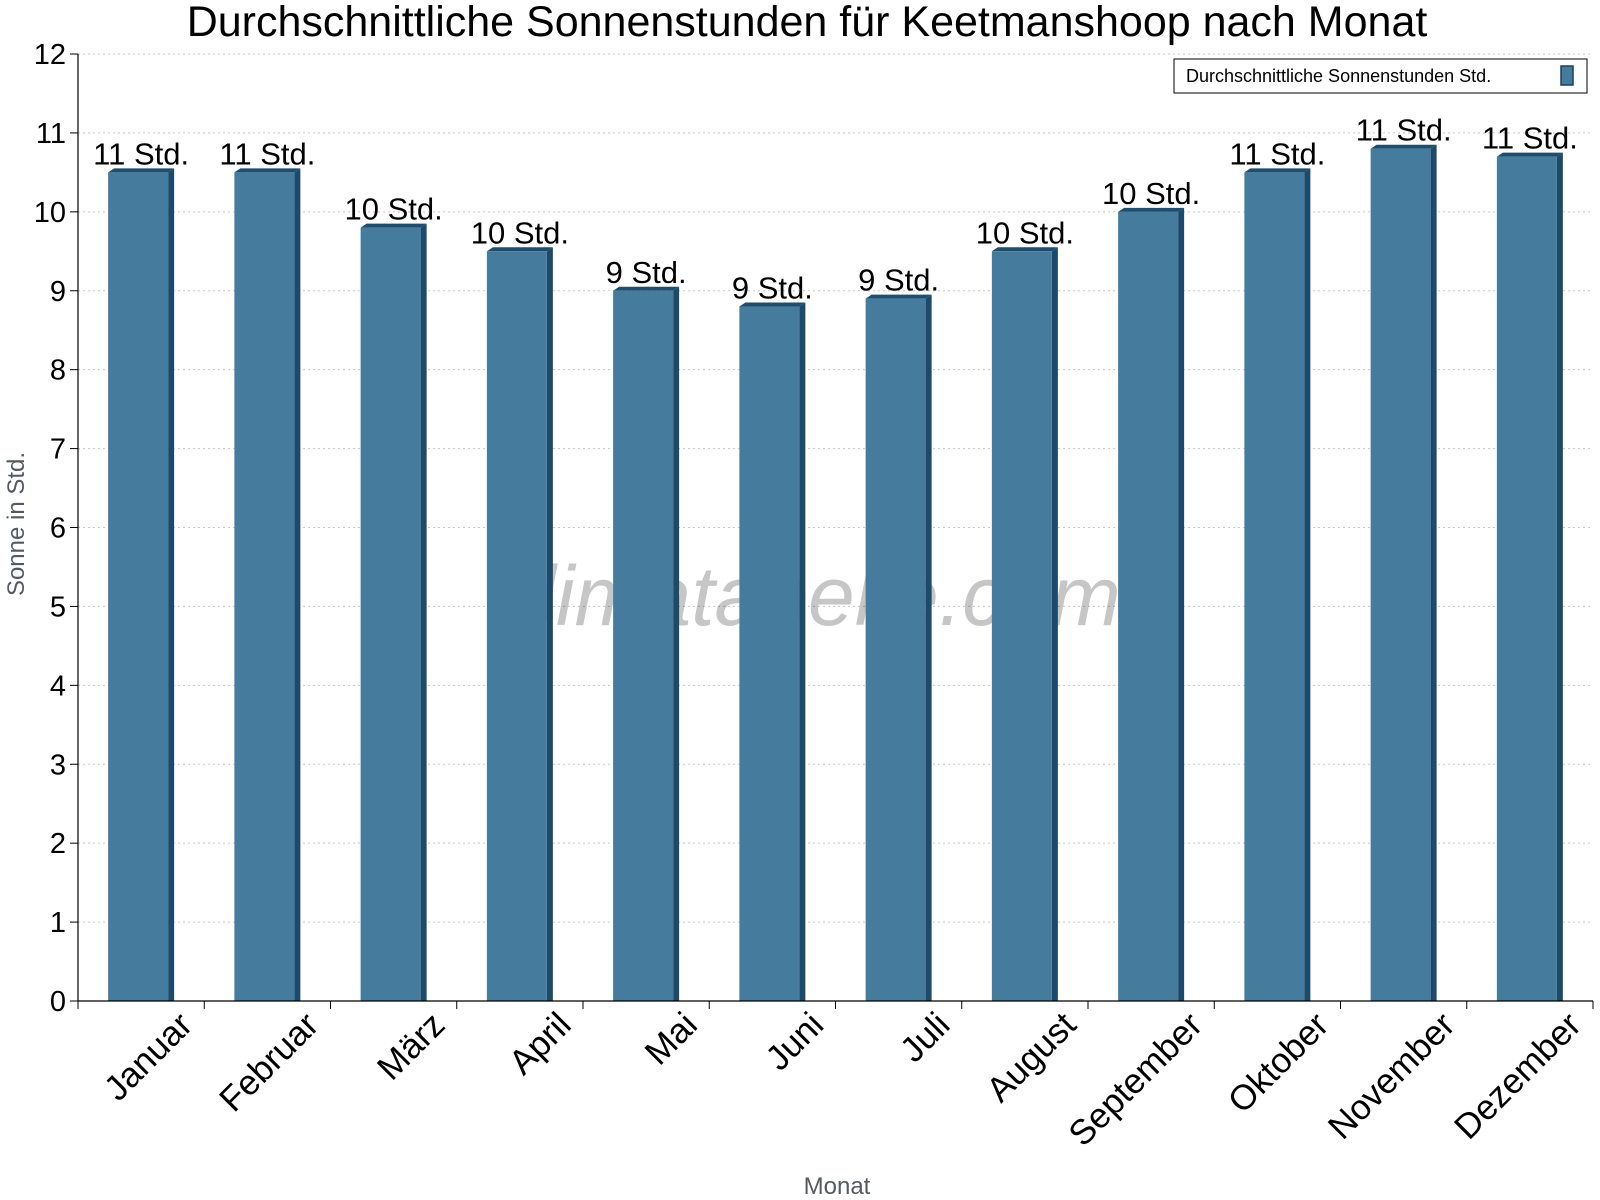 Image resolution: width=1600 pixels, height=1200 pixels. I want to click on x-tick-label: November, so click(1392, 1076).